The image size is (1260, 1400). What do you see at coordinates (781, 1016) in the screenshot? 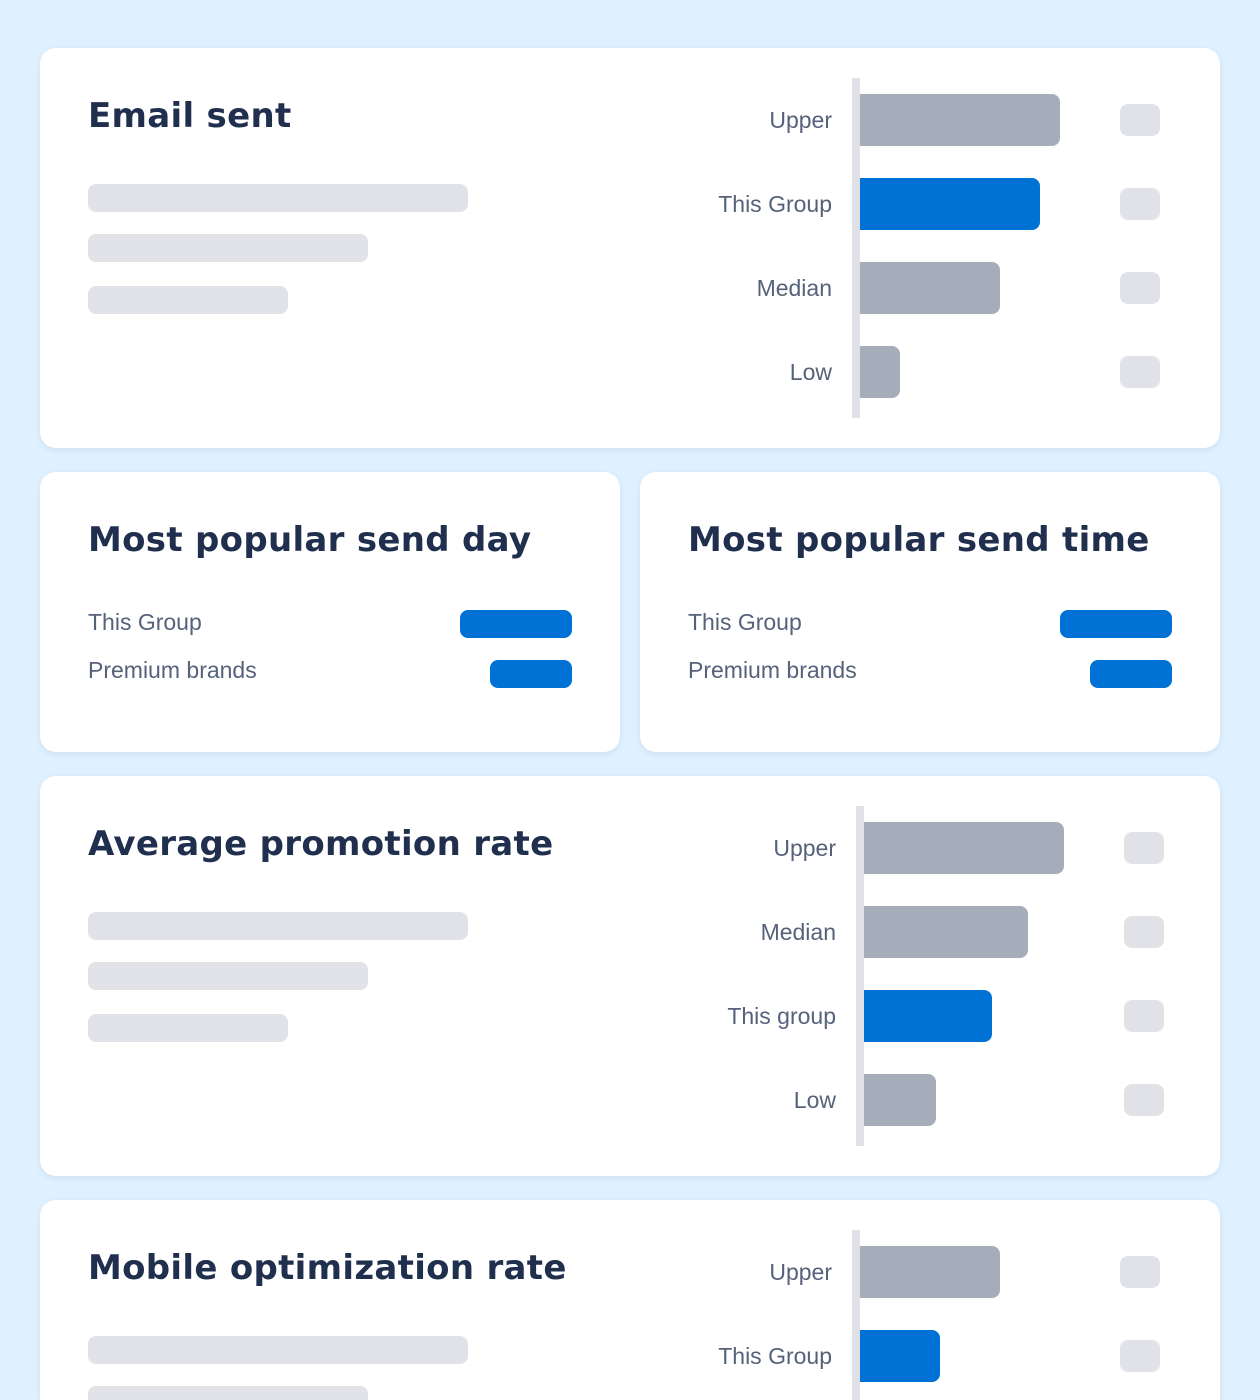
I see `bar-label: This group` at bounding box center [781, 1016].